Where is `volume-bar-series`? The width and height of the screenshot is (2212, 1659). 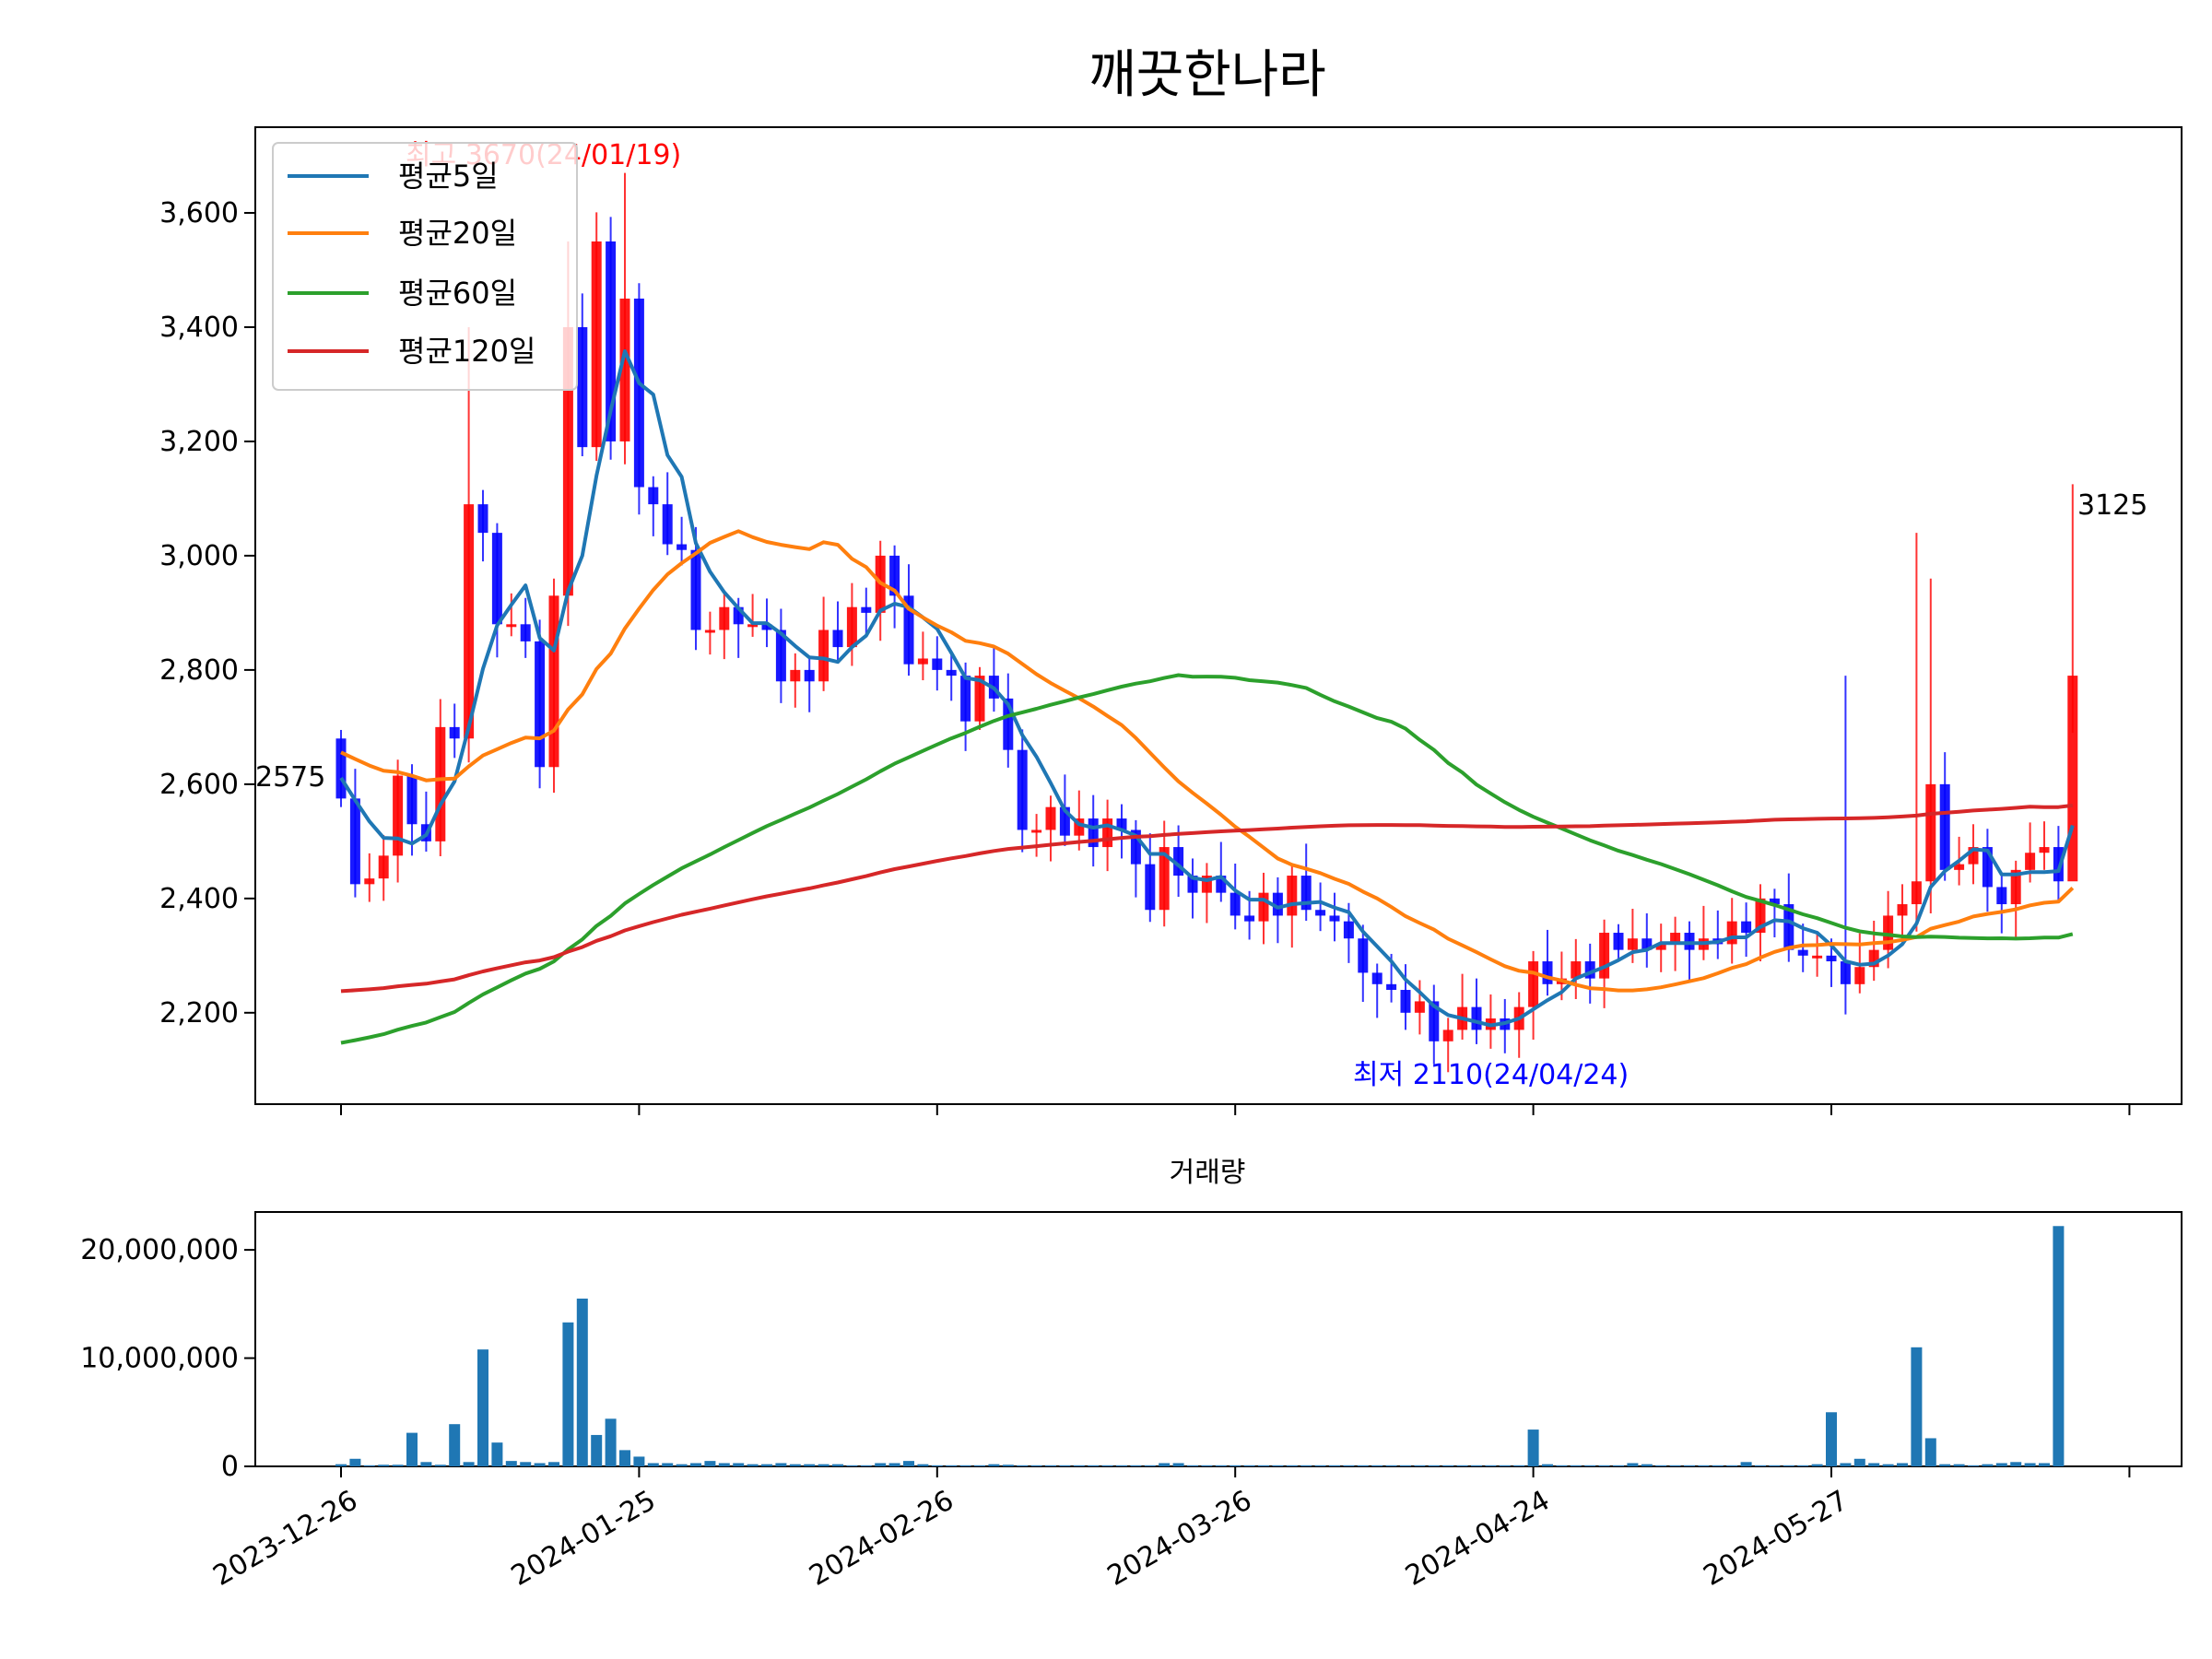
volume-bar-series is located at coordinates (1200, 1346).